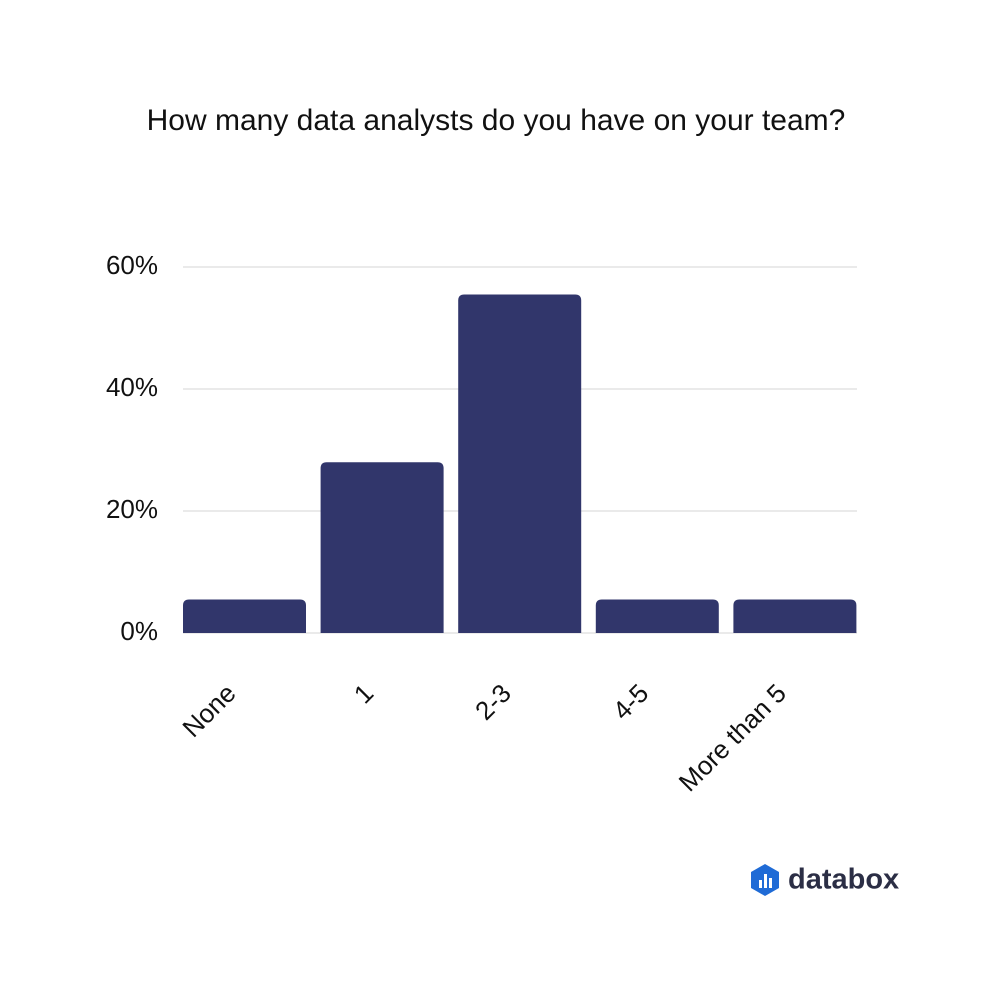 The height and width of the screenshot is (1000, 1000). What do you see at coordinates (132, 509) in the screenshot?
I see `y-tick-label: 20%` at bounding box center [132, 509].